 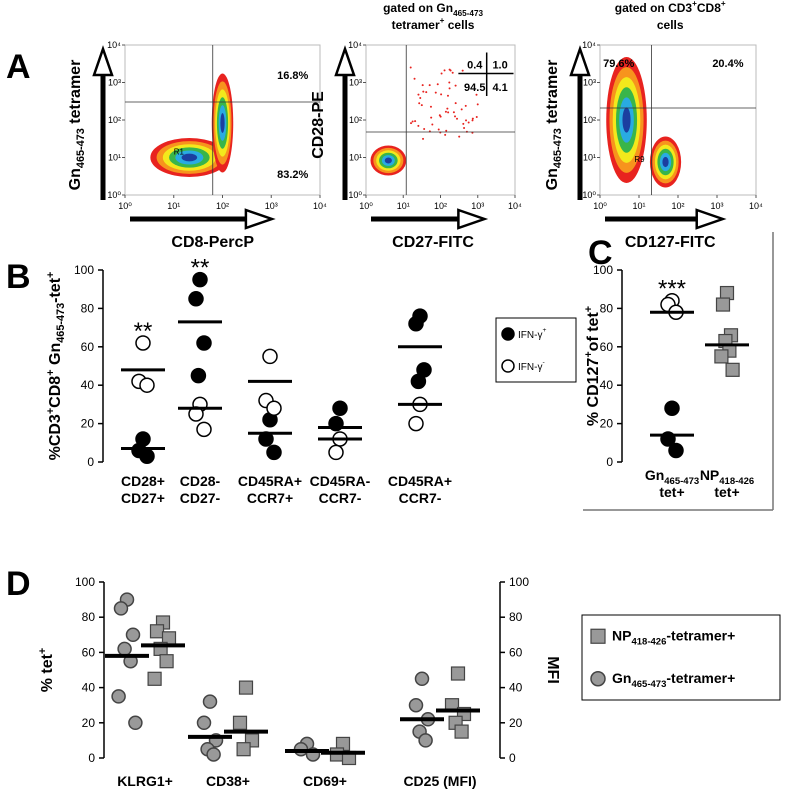 What do you see at coordinates (589, 45) in the screenshot?
I see `y-tick-label: 10⁴` at bounding box center [589, 45].